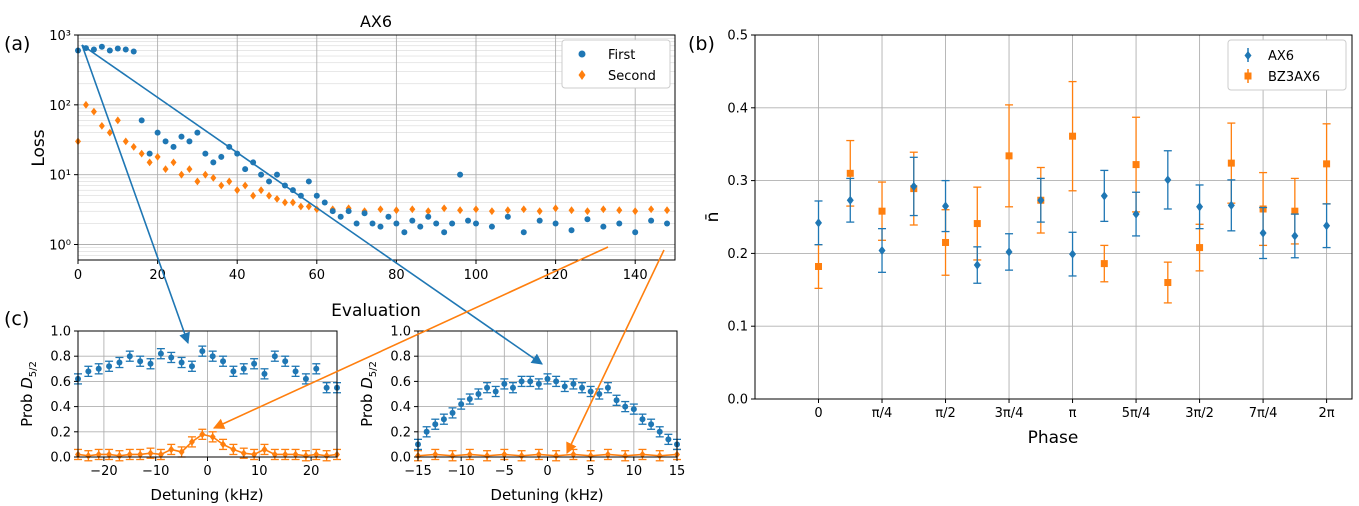  Describe the element at coordinates (28, 394) in the screenshot. I see `y-axis-label-c1: Prob D5/2` at that location.